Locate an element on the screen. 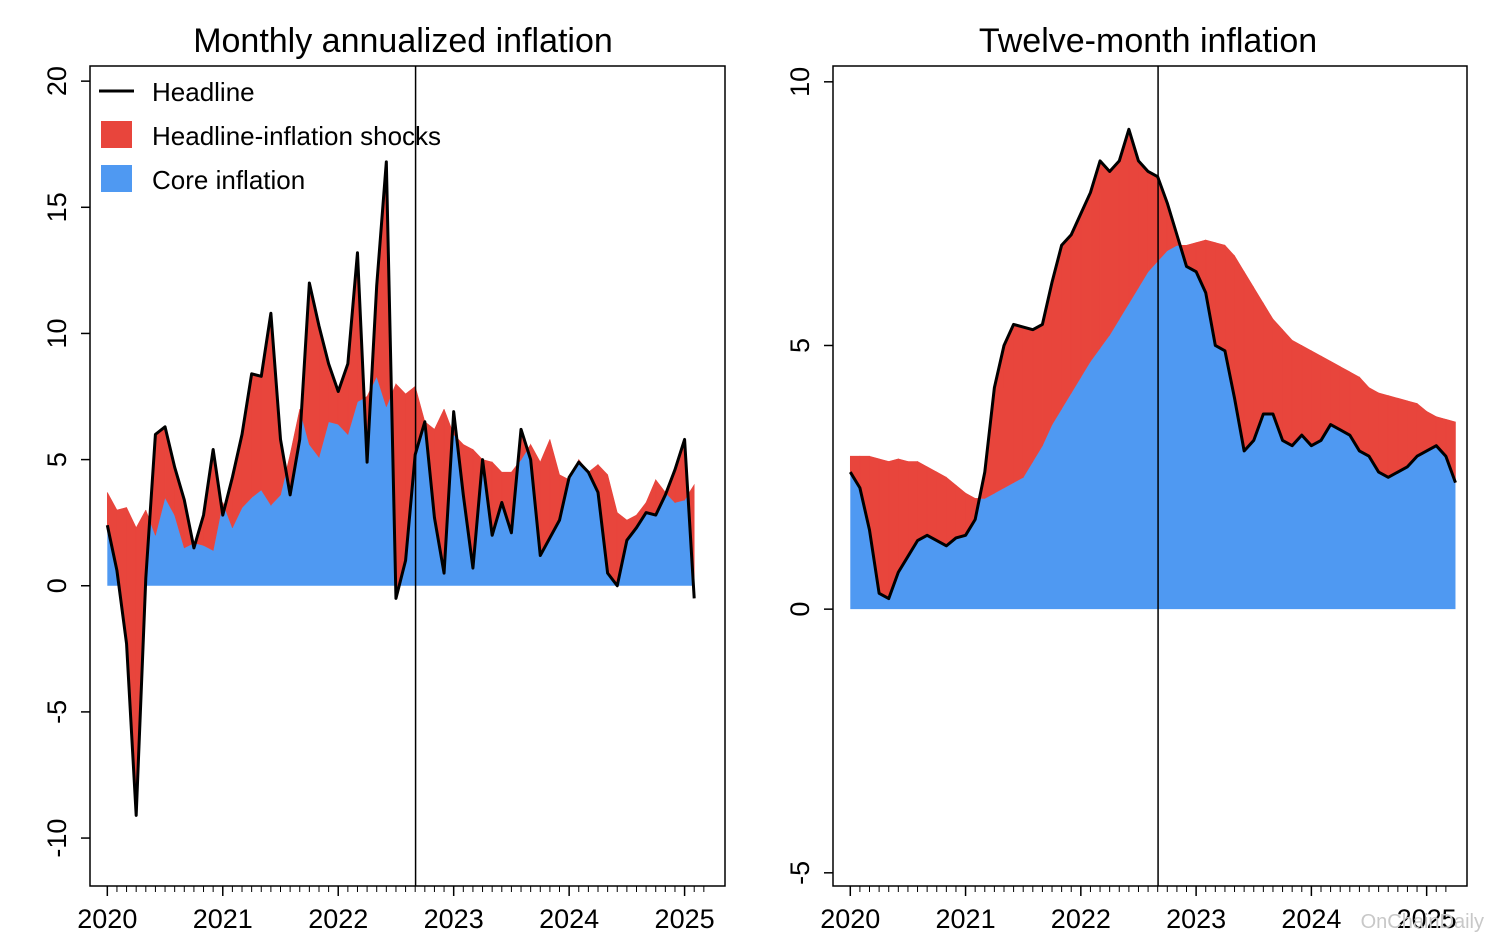 The width and height of the screenshot is (1492, 942). legend-core-swatch is located at coordinates (116, 178).